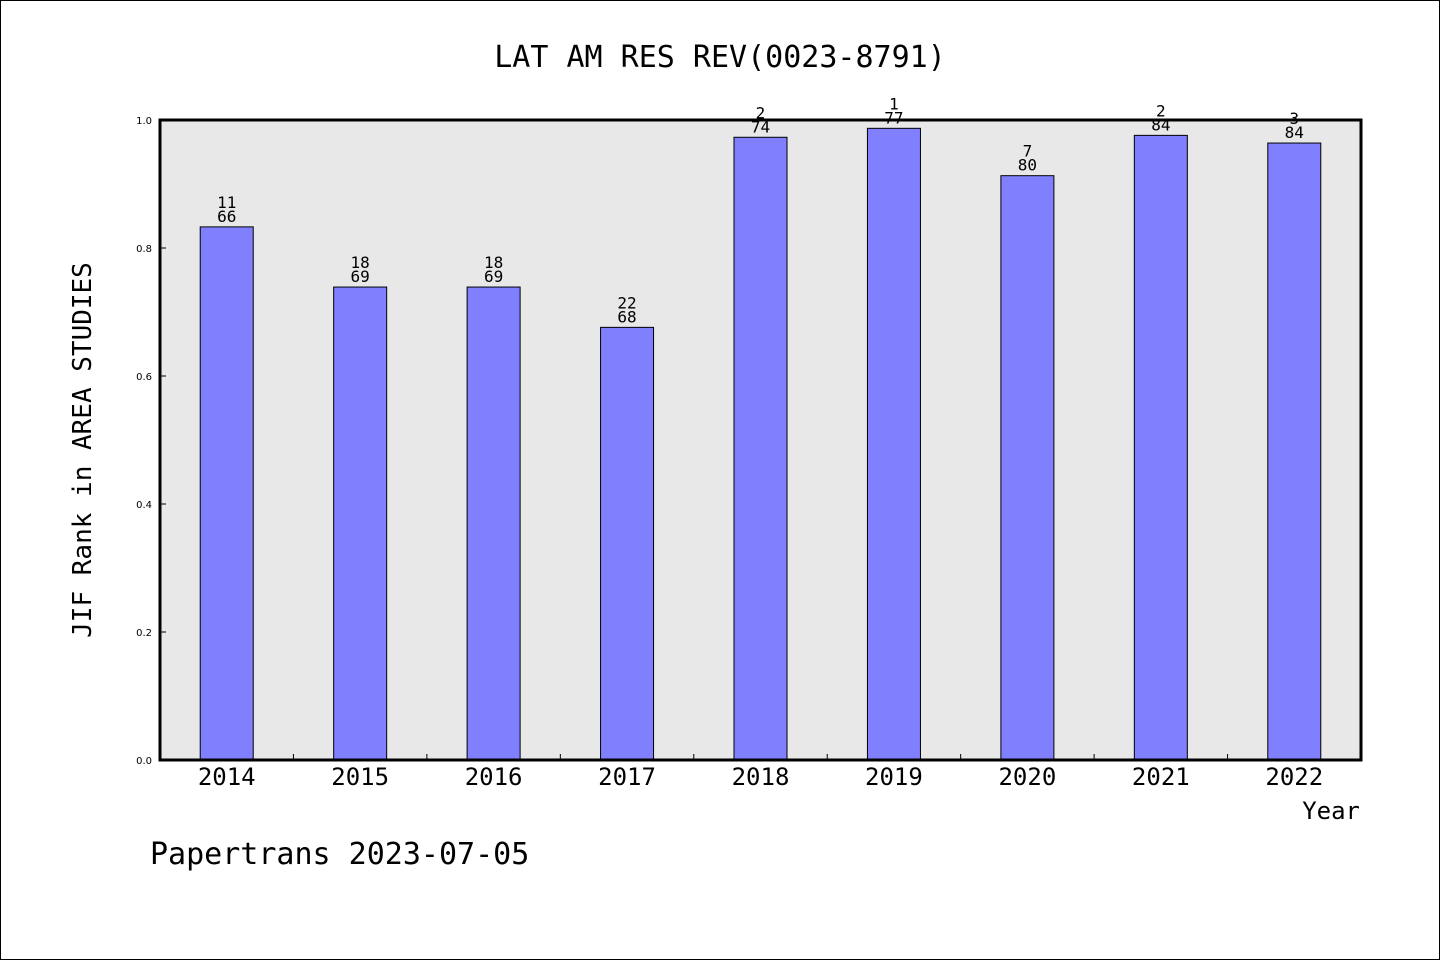 Image resolution: width=1440 pixels, height=960 pixels. Describe the element at coordinates (1161, 777) in the screenshot. I see `x-tick-label: 2021` at that location.